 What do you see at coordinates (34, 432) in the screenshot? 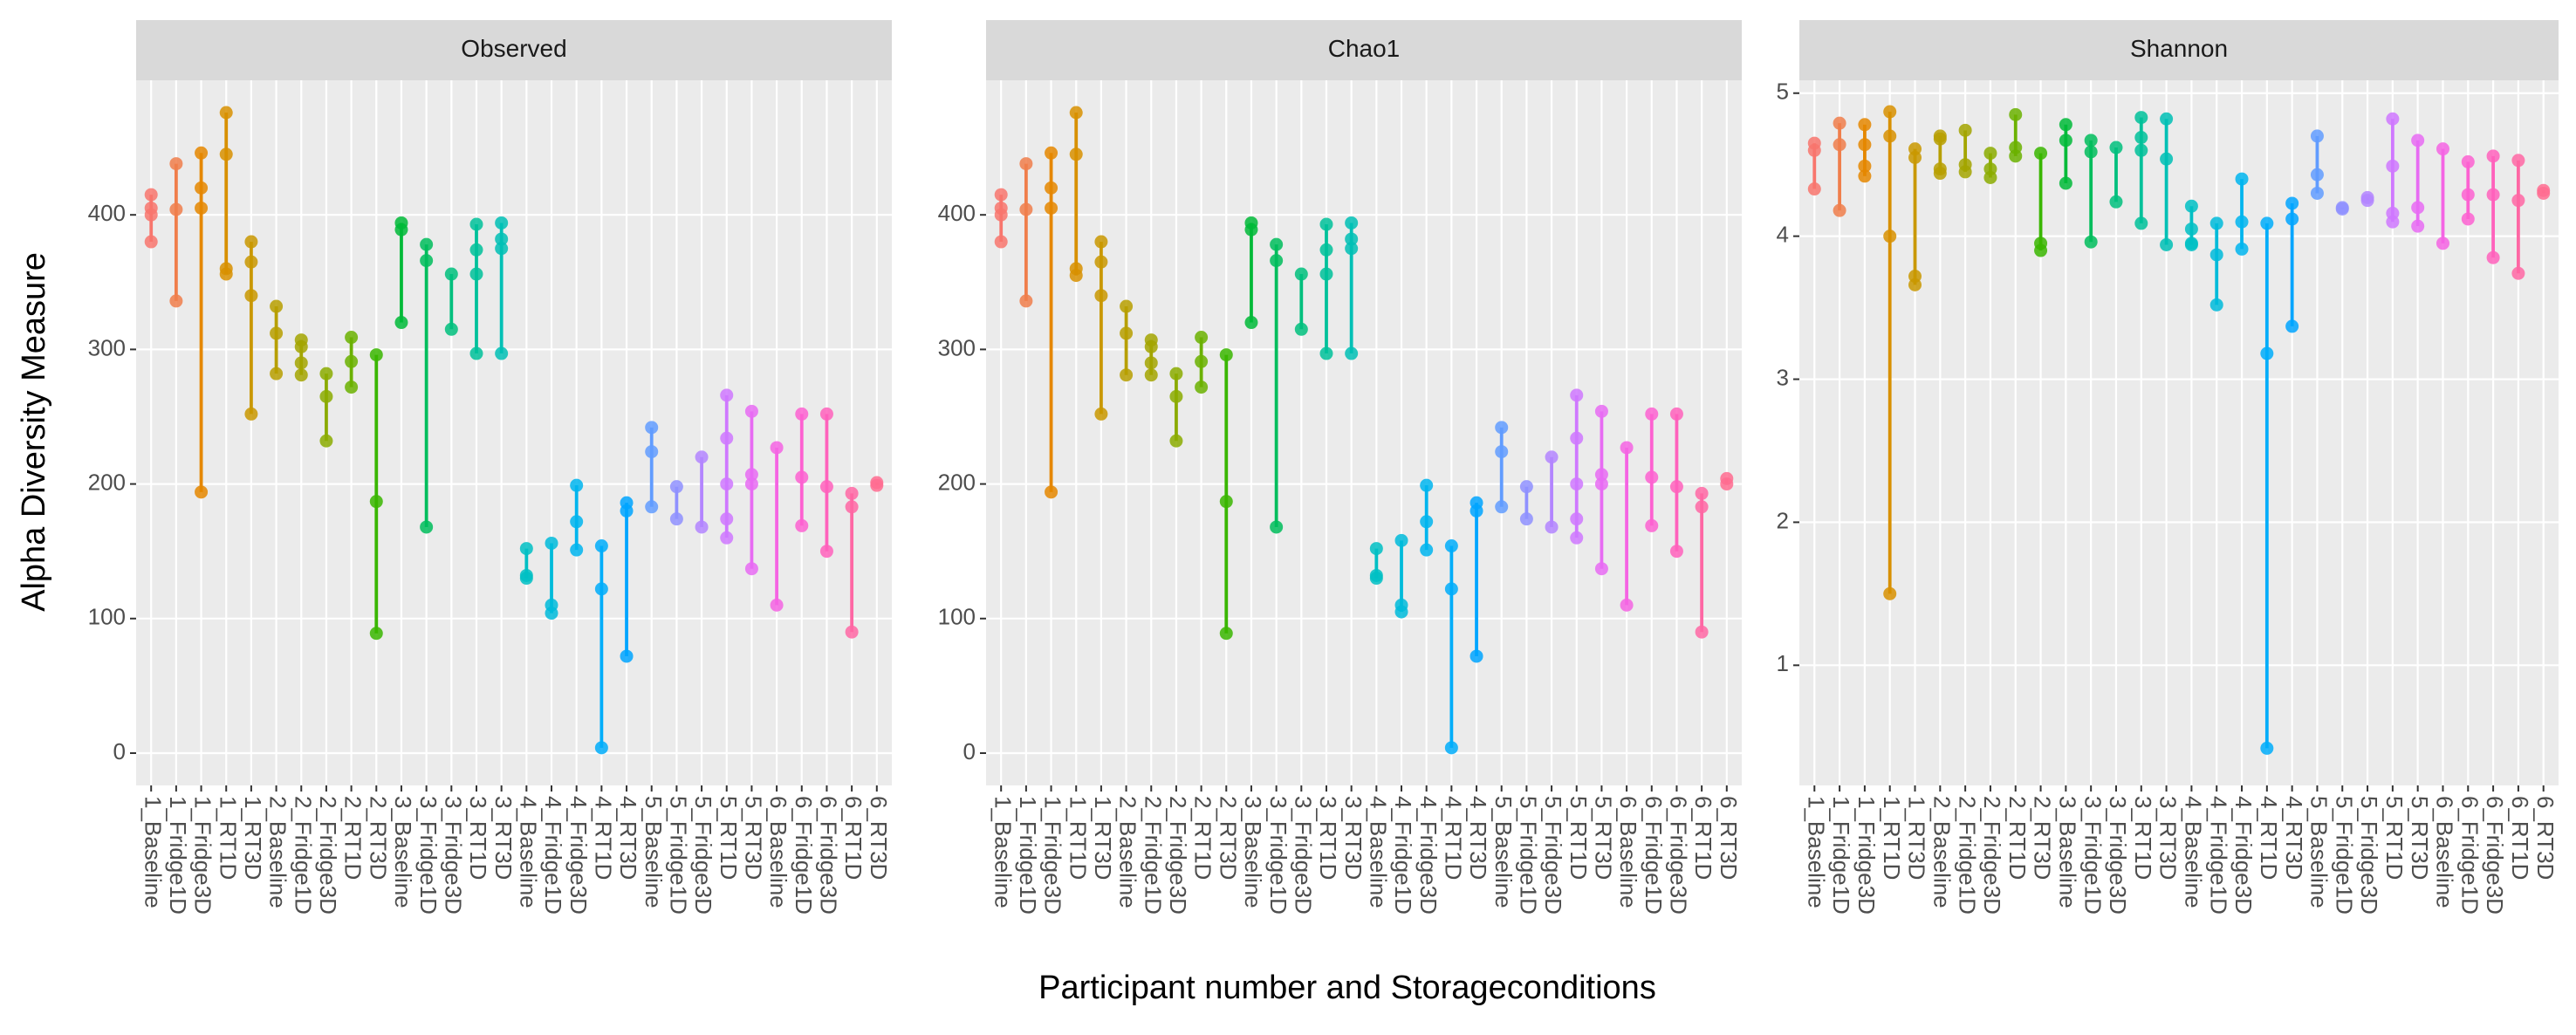
I see `y-axis-title: Alpha Diversity Measure` at bounding box center [34, 432].